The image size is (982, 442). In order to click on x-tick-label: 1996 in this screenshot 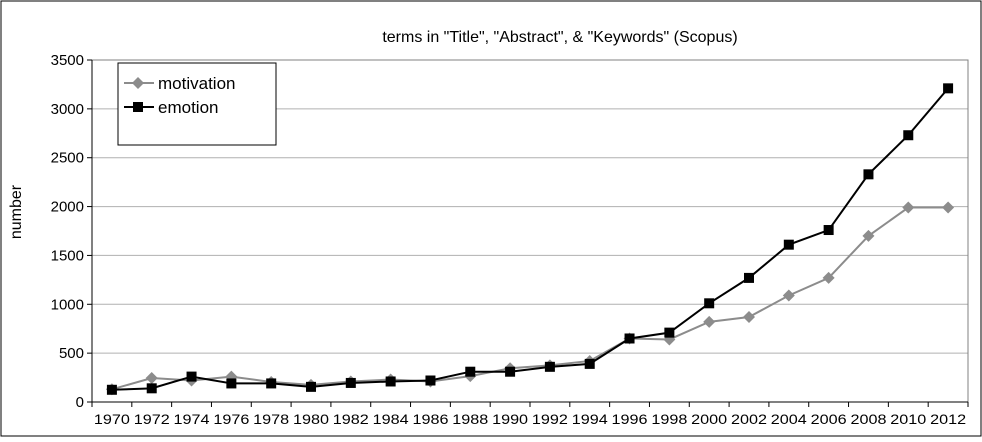, I will do `click(630, 419)`.